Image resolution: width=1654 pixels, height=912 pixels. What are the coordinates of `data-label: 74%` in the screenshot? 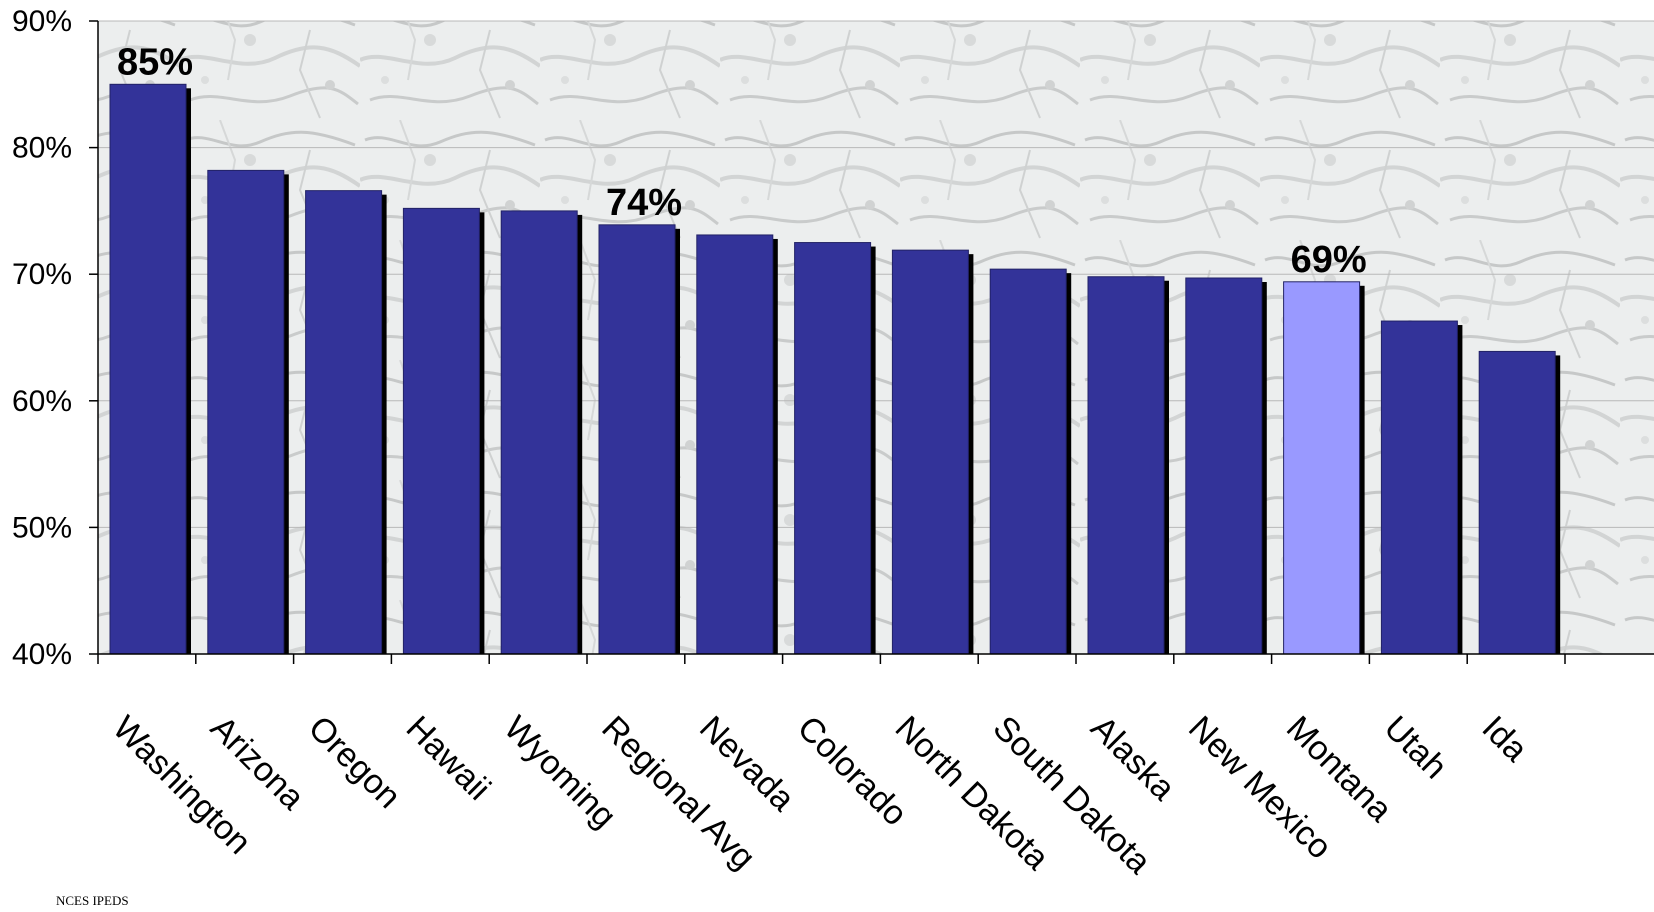 It's located at (644, 203).